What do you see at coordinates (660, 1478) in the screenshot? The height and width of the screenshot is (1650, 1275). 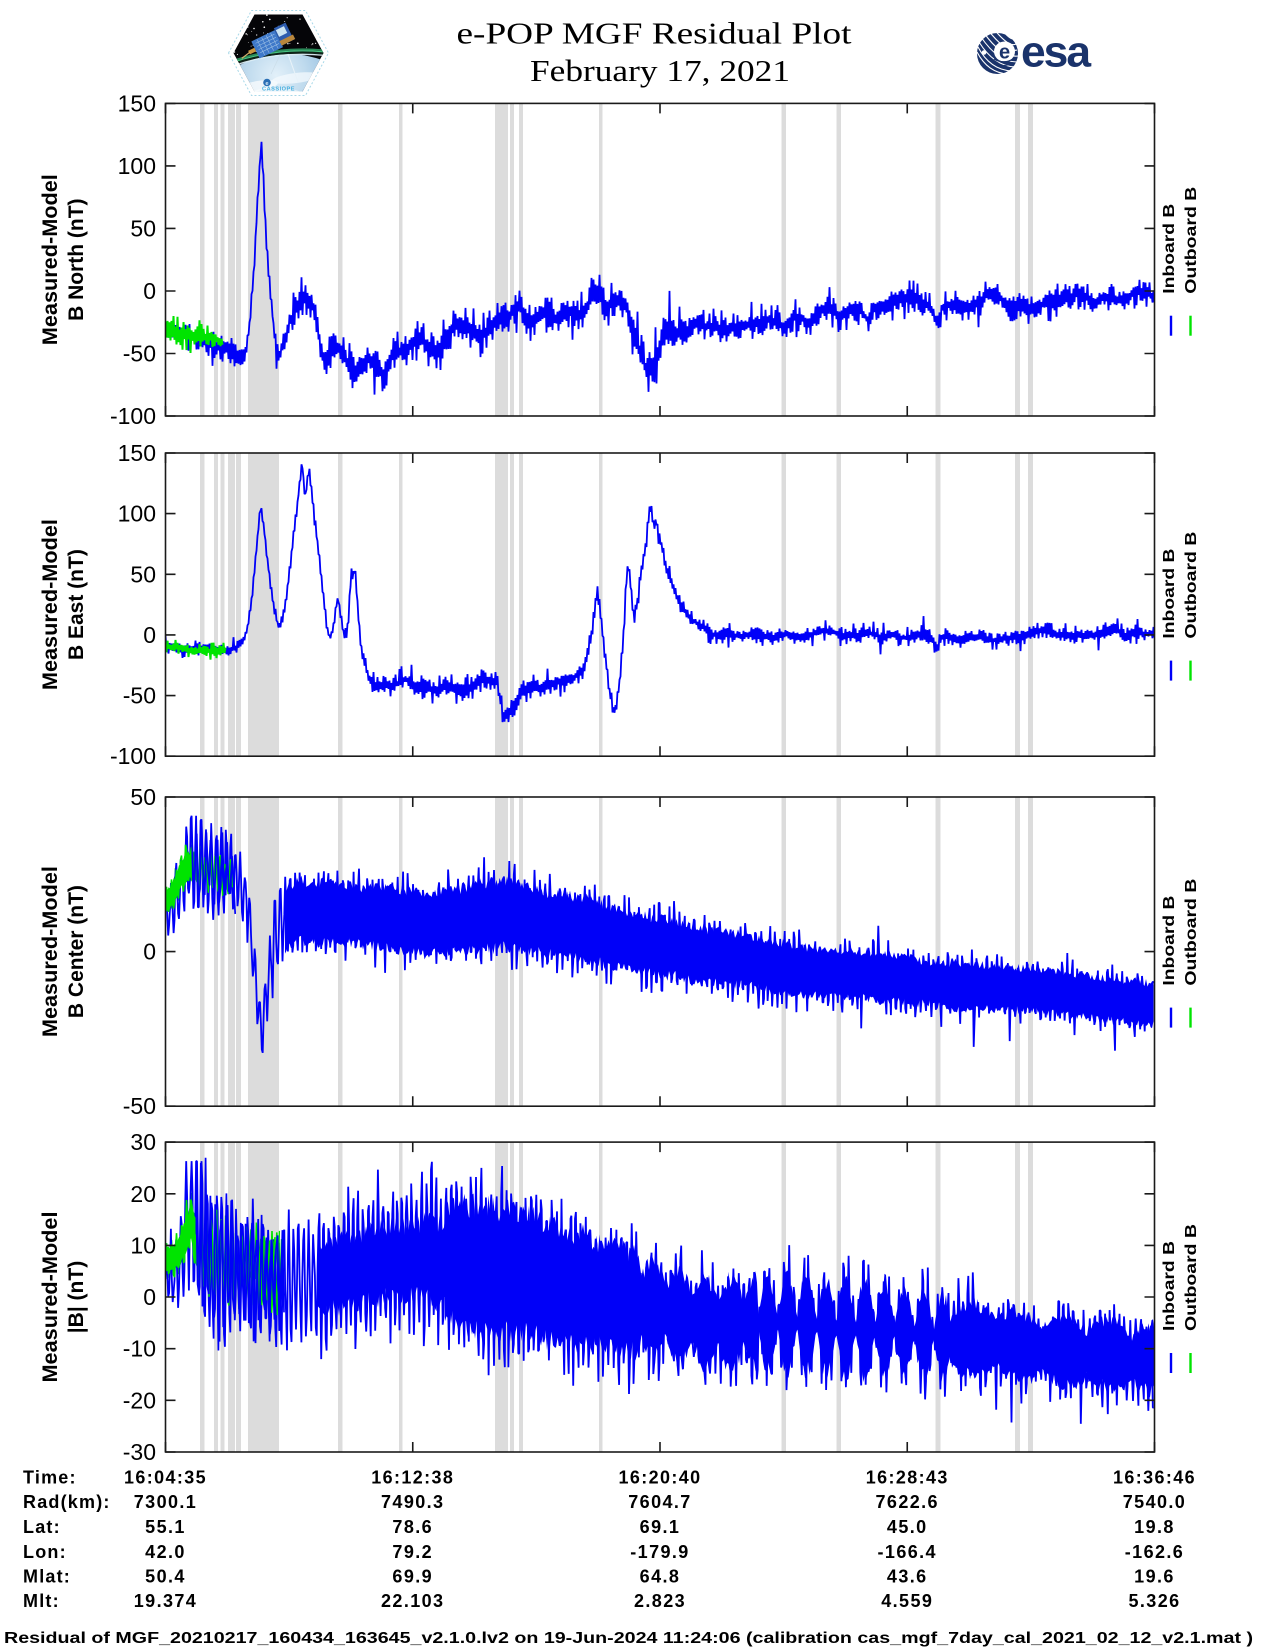 I see `svg-text: 16:20:40` at bounding box center [660, 1478].